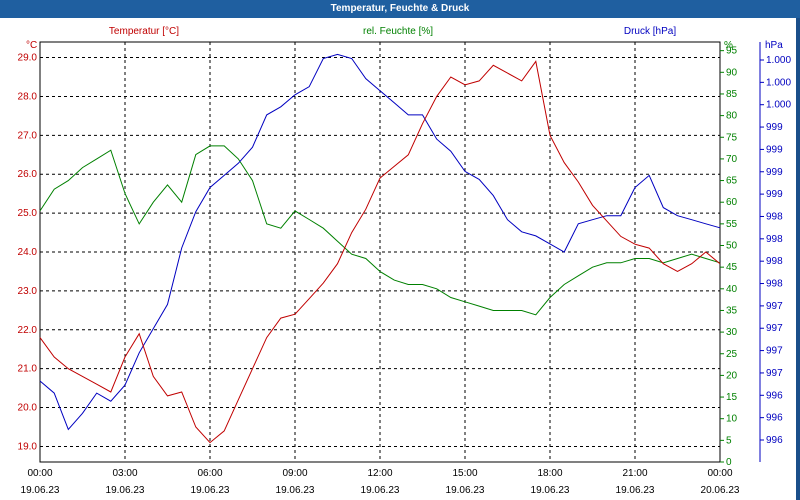 The width and height of the screenshot is (800, 500). Describe the element at coordinates (294, 473) in the screenshot. I see `x-tick-time: 09:00` at that location.